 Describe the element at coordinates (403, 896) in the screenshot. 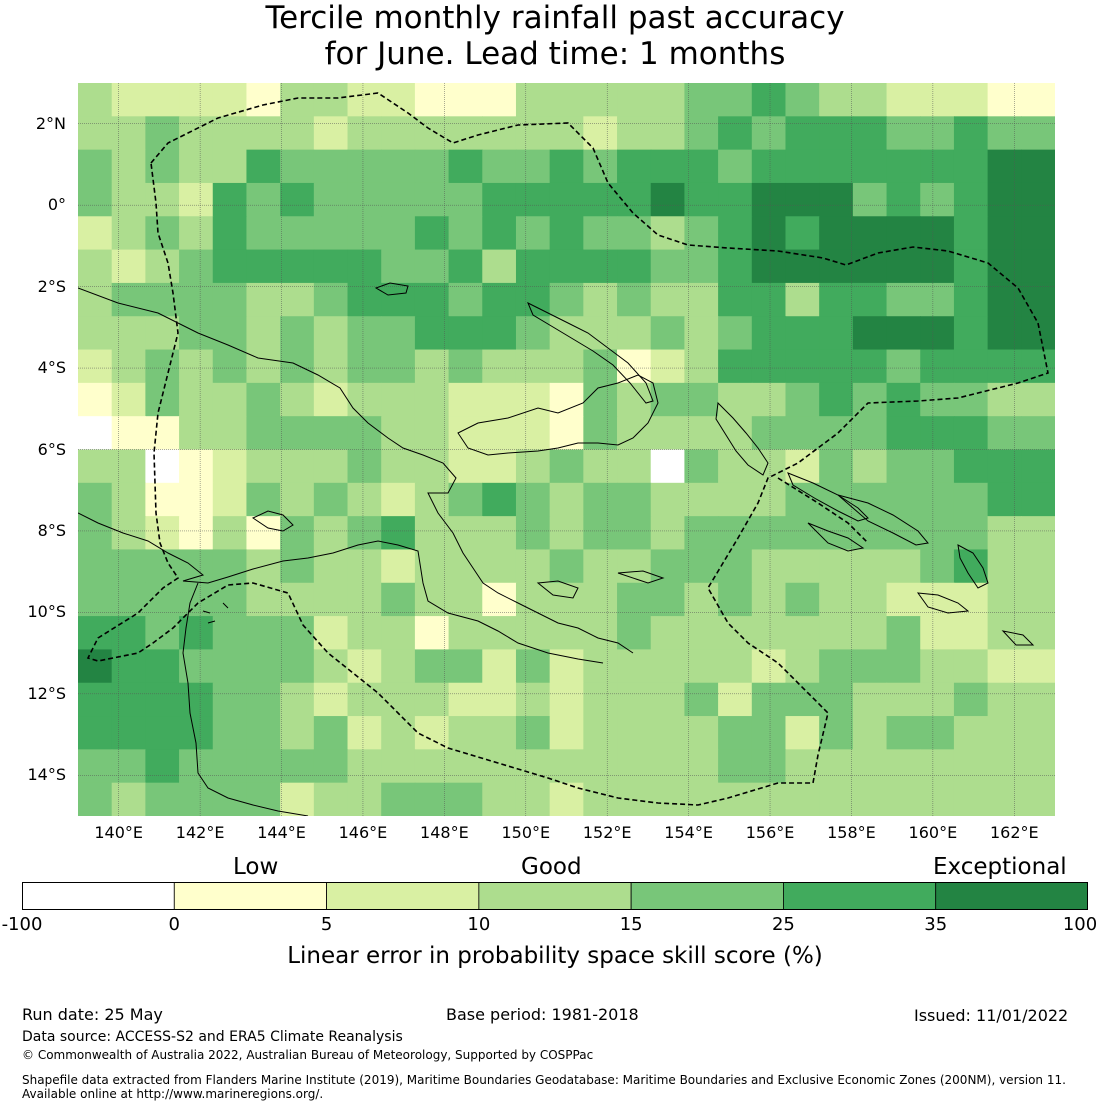

I see `colorbar-swatch` at that location.